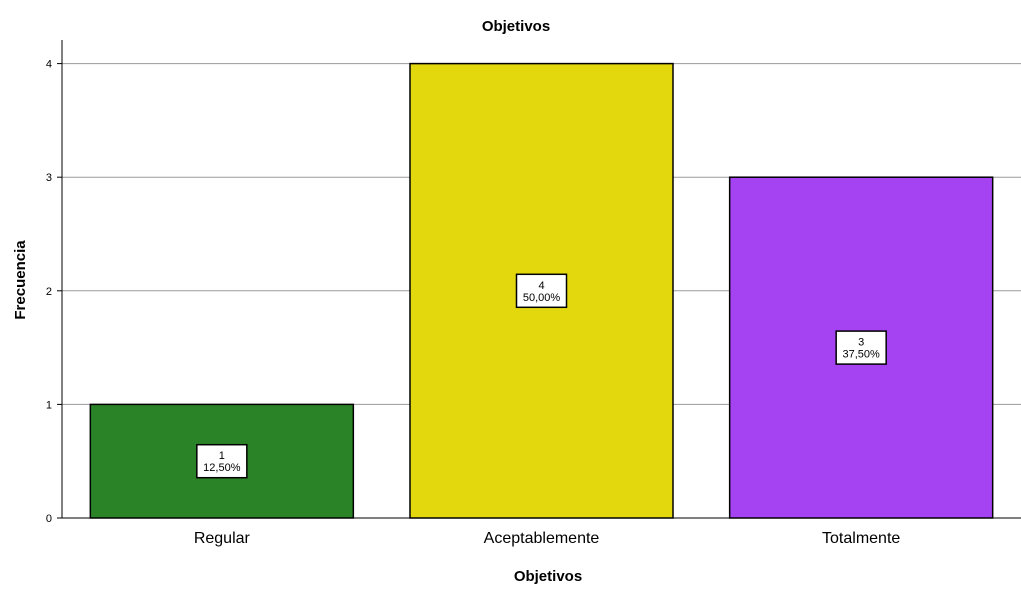 This screenshot has width=1021, height=589. What do you see at coordinates (20, 280) in the screenshot?
I see `y-axis-label: Frecuencia` at bounding box center [20, 280].